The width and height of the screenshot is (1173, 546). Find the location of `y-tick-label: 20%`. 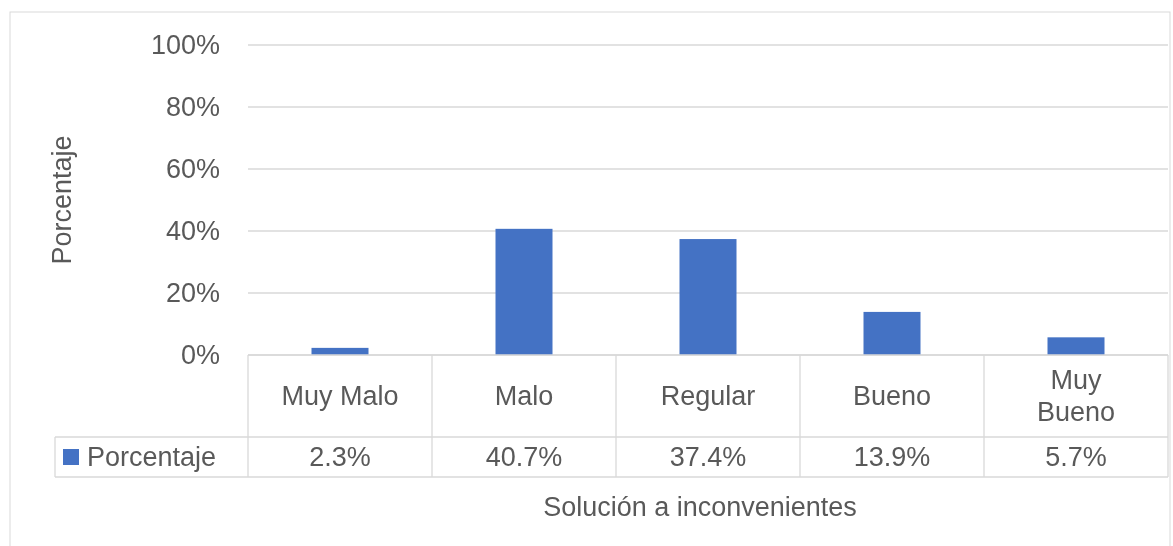

y-tick-label: 20% is located at coordinates (192, 293).